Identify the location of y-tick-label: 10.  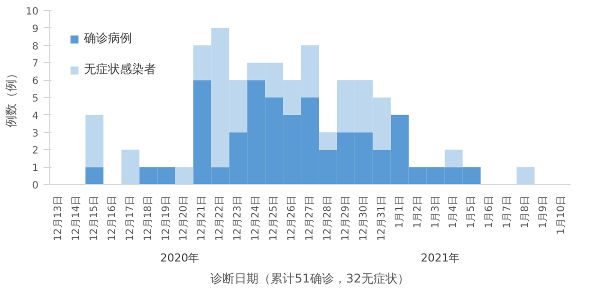
(32, 12).